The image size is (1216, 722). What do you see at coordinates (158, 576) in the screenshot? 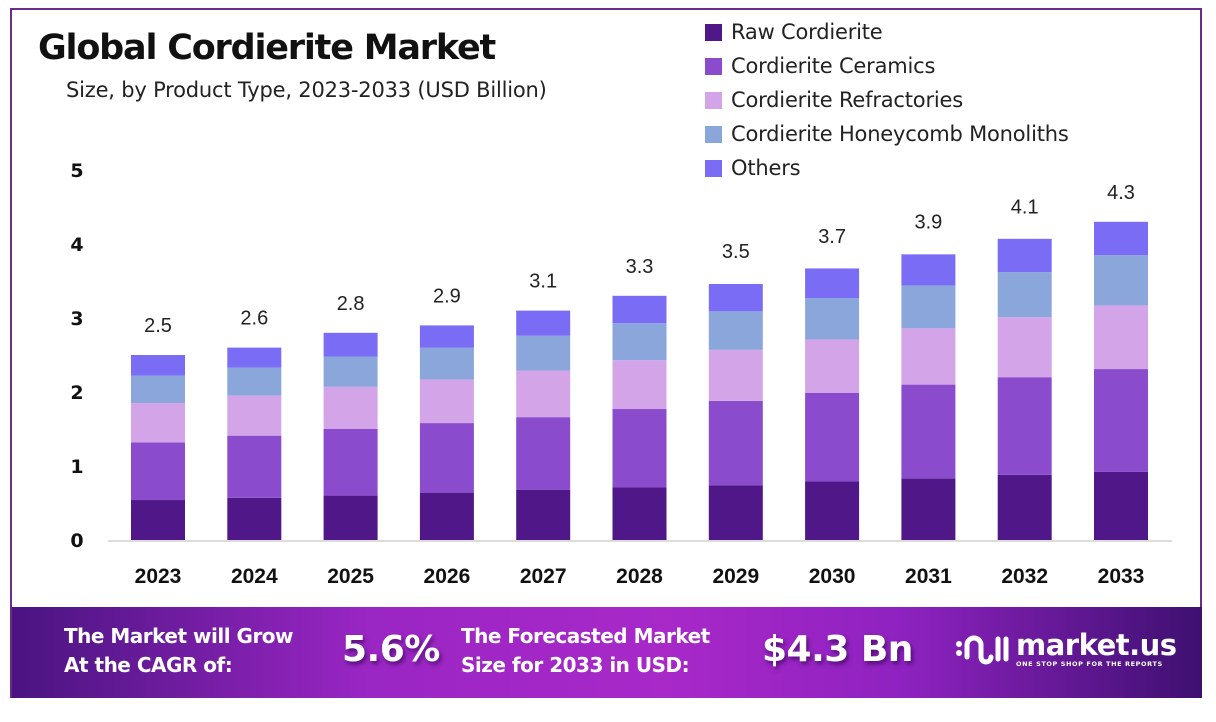
I see `x-tick-label: 2023` at bounding box center [158, 576].